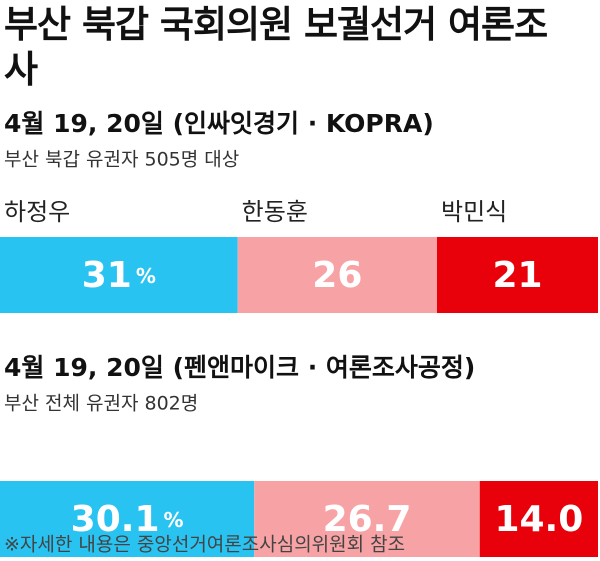  I want to click on value-label: 30.1%, so click(127, 519).